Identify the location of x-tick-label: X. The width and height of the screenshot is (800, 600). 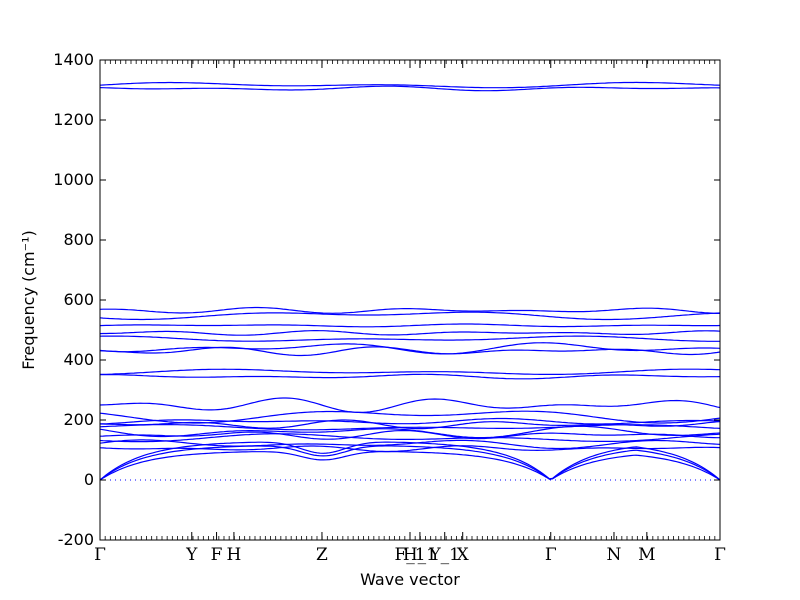
(463, 555).